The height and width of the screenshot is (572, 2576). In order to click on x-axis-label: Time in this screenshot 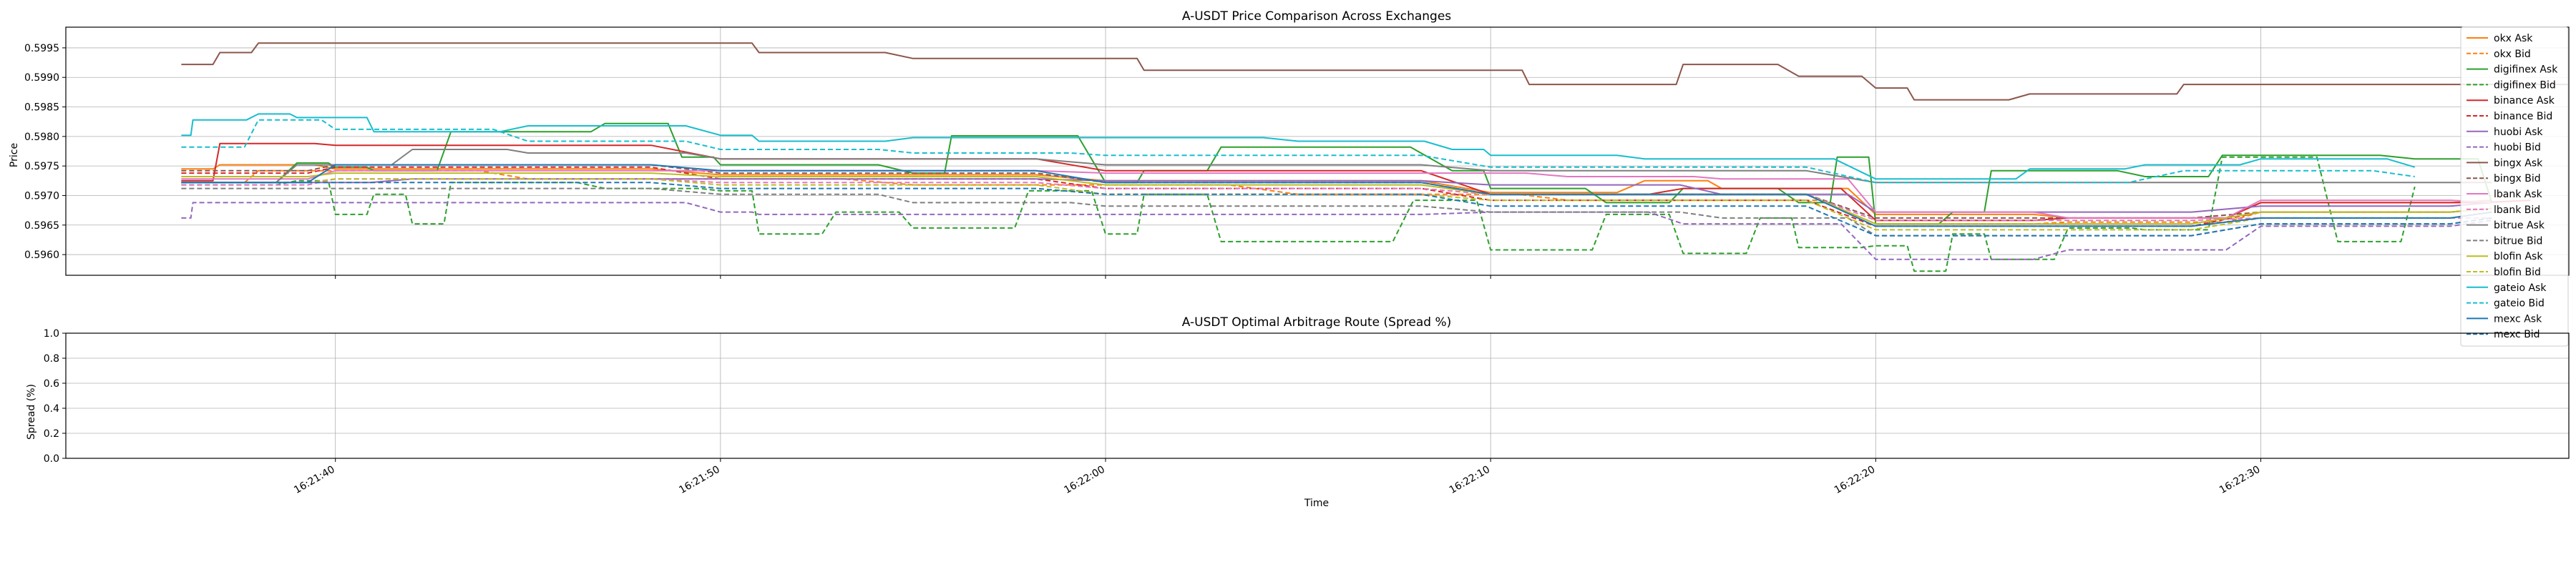, I will do `click(1316, 503)`.